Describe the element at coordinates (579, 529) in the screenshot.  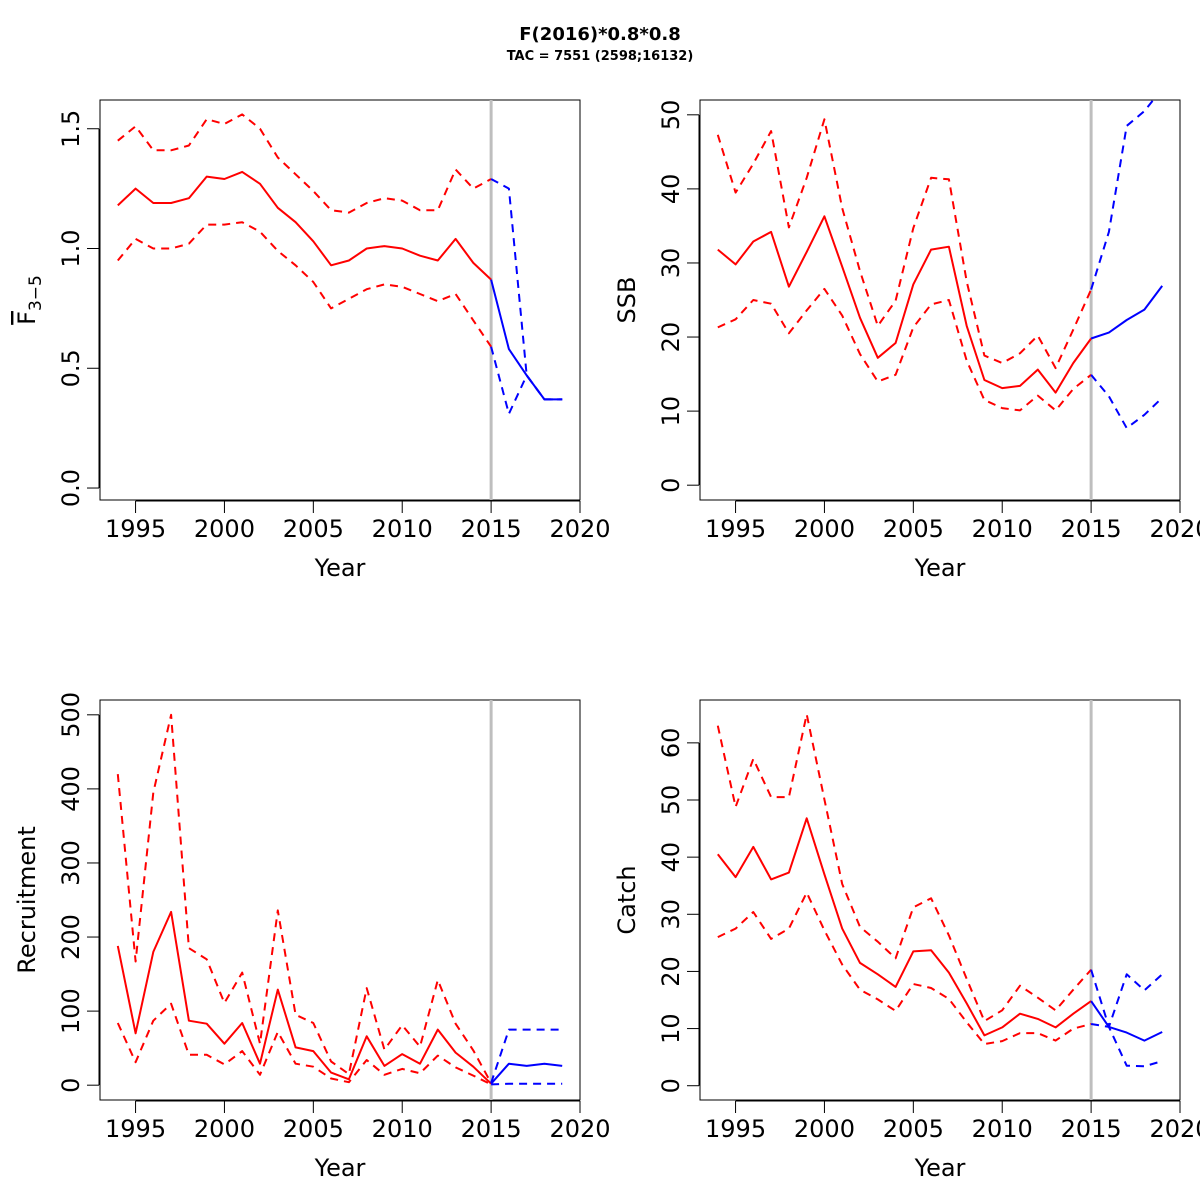
I see `f-bar-x-tick-label: 2020` at that location.